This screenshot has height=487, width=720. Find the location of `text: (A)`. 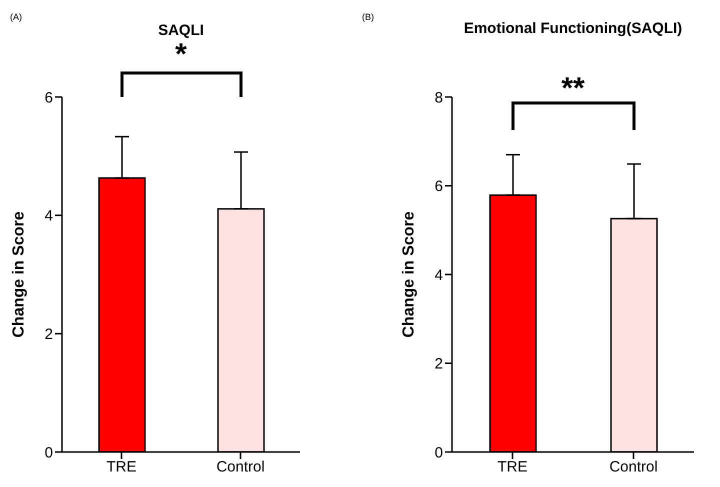

text: (A) is located at coordinates (16, 17).